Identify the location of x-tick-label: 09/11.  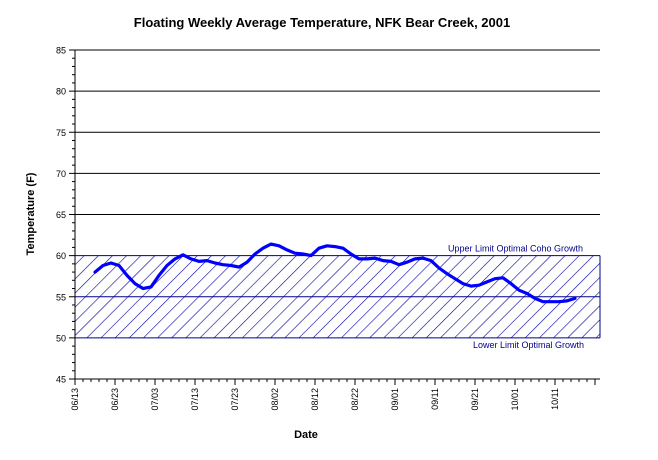
(435, 399).